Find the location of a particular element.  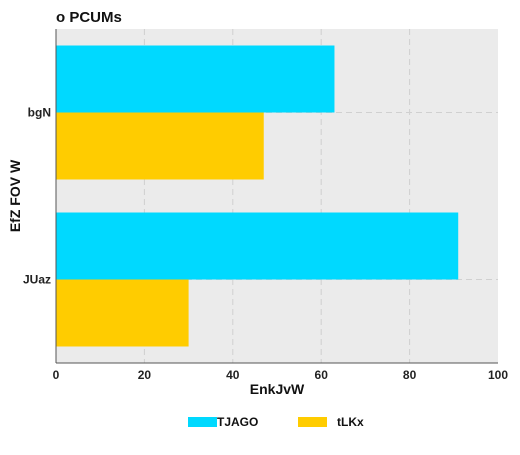

y-category-label: bgN is located at coordinates (39, 113).